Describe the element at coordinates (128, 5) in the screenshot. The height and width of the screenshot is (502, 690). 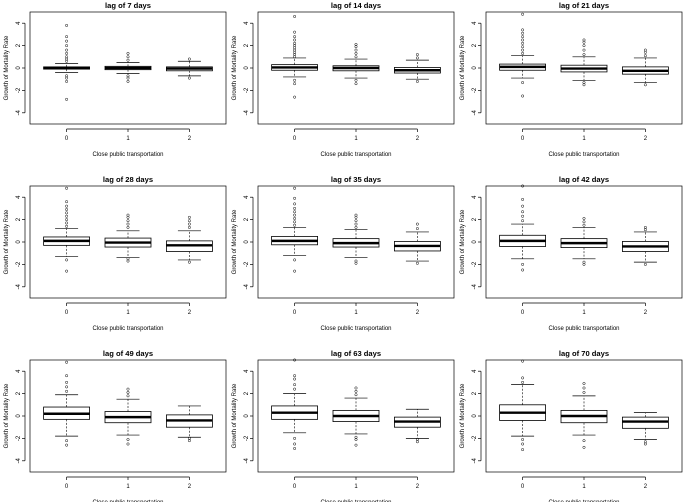
I see `chart-title: lag of 7 days` at that location.